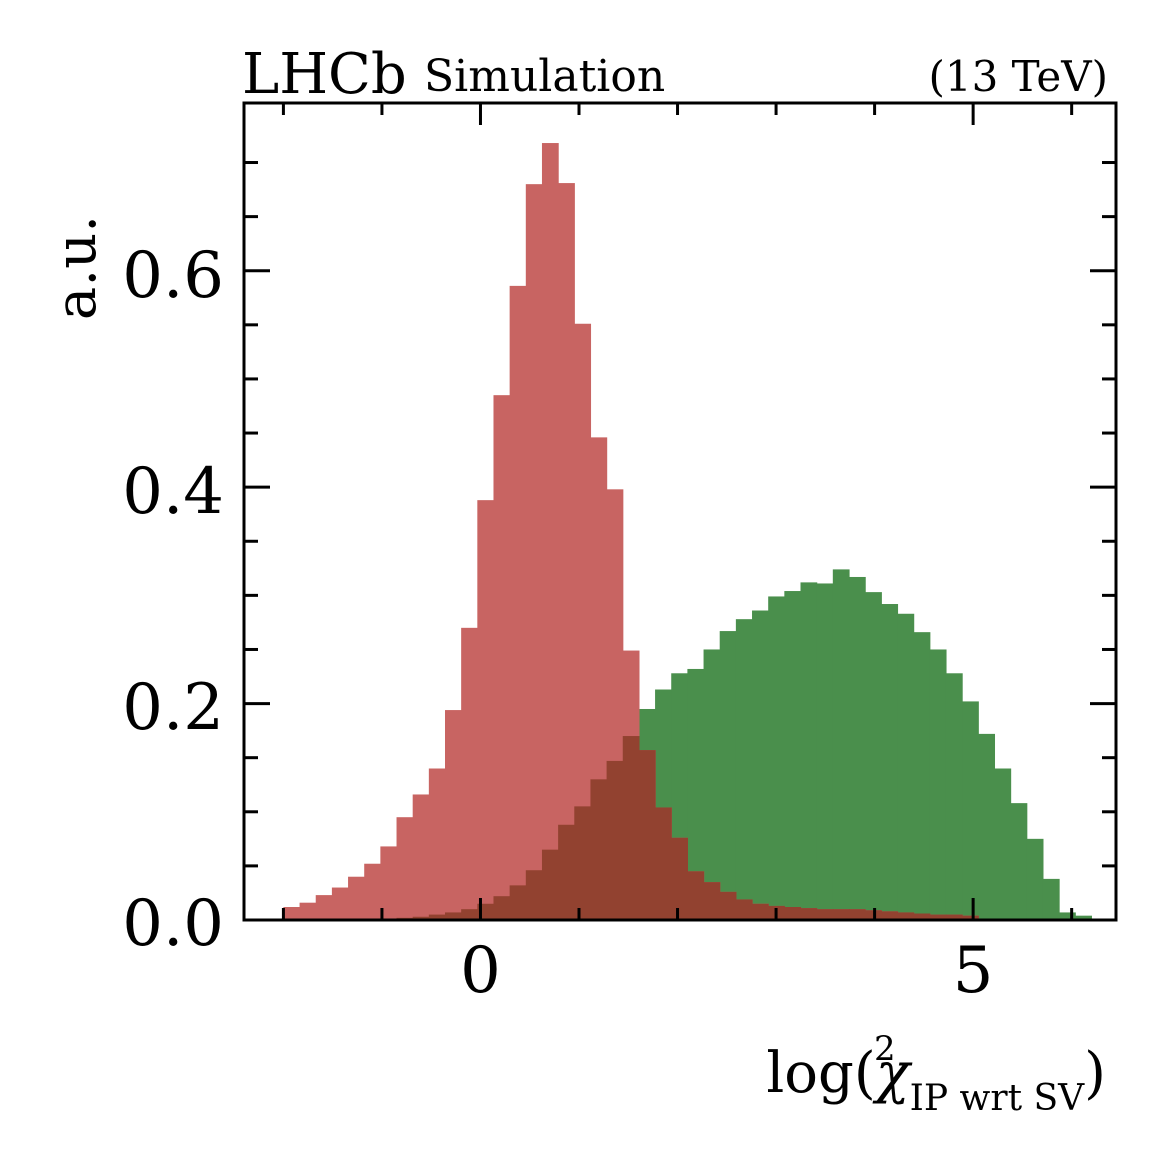 This screenshot has width=1157, height=1157. I want to click on x-axis-title-prefix: log(, so click(820, 1073).